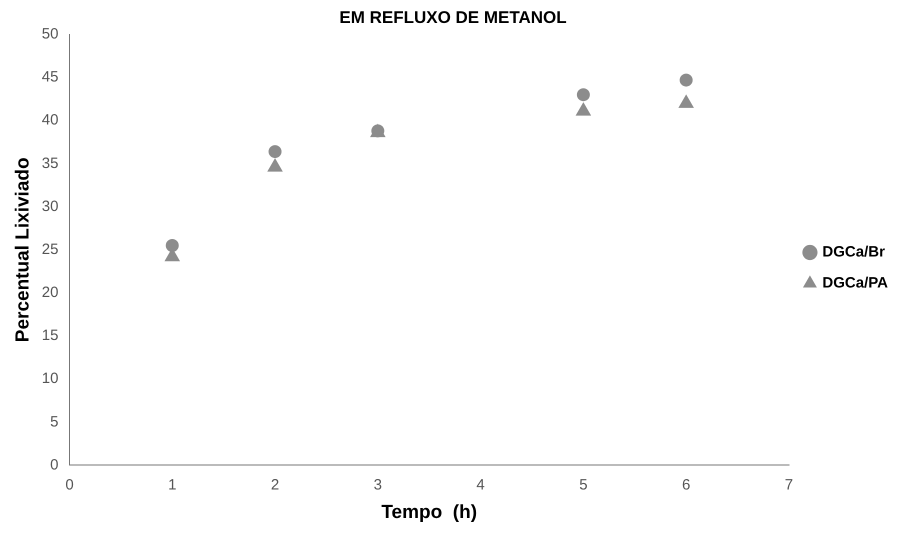 The width and height of the screenshot is (919, 539). Describe the element at coordinates (50, 335) in the screenshot. I see `y-tick-label: 15` at that location.